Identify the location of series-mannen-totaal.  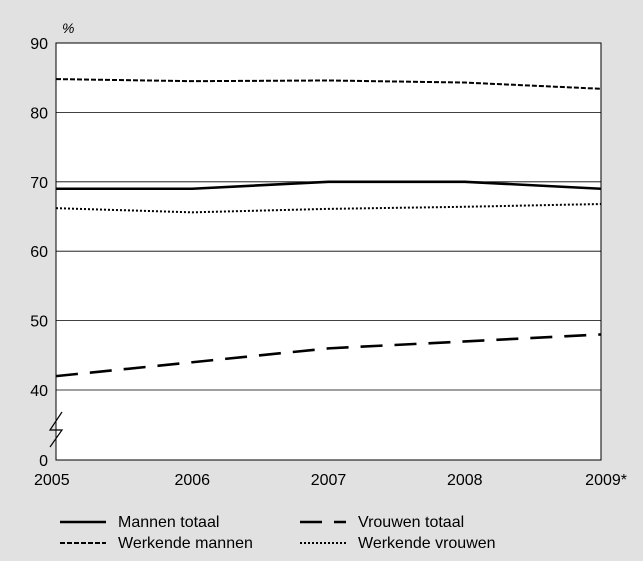
(329, 185).